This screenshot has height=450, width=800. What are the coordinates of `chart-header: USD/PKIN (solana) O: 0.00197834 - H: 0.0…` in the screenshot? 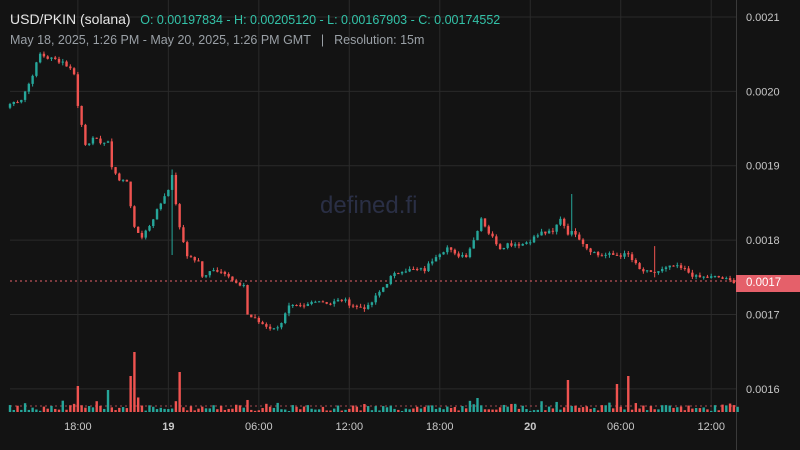 It's located at (255, 19).